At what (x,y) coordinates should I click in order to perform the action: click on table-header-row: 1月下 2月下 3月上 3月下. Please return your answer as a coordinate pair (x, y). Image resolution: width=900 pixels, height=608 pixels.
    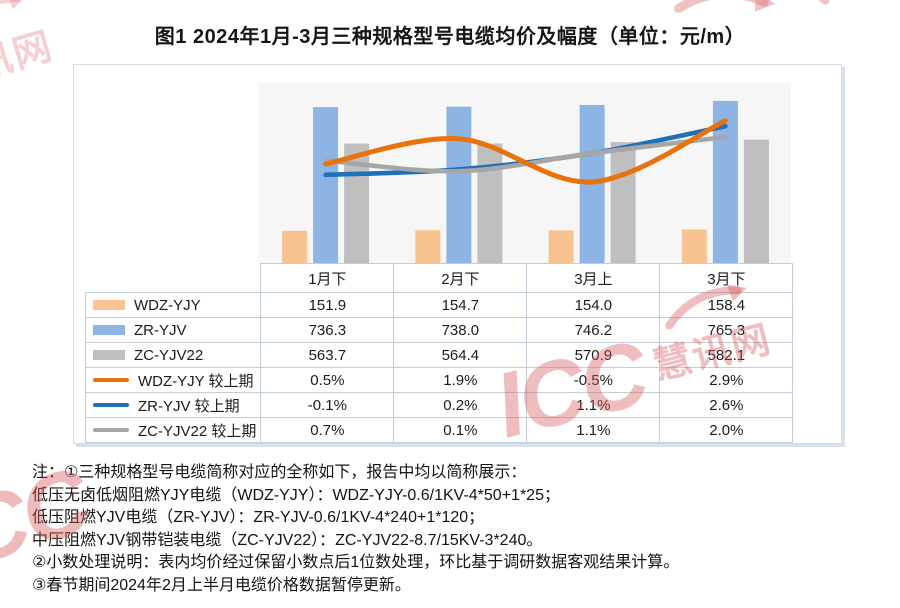
    Looking at the image, I should click on (440, 278).